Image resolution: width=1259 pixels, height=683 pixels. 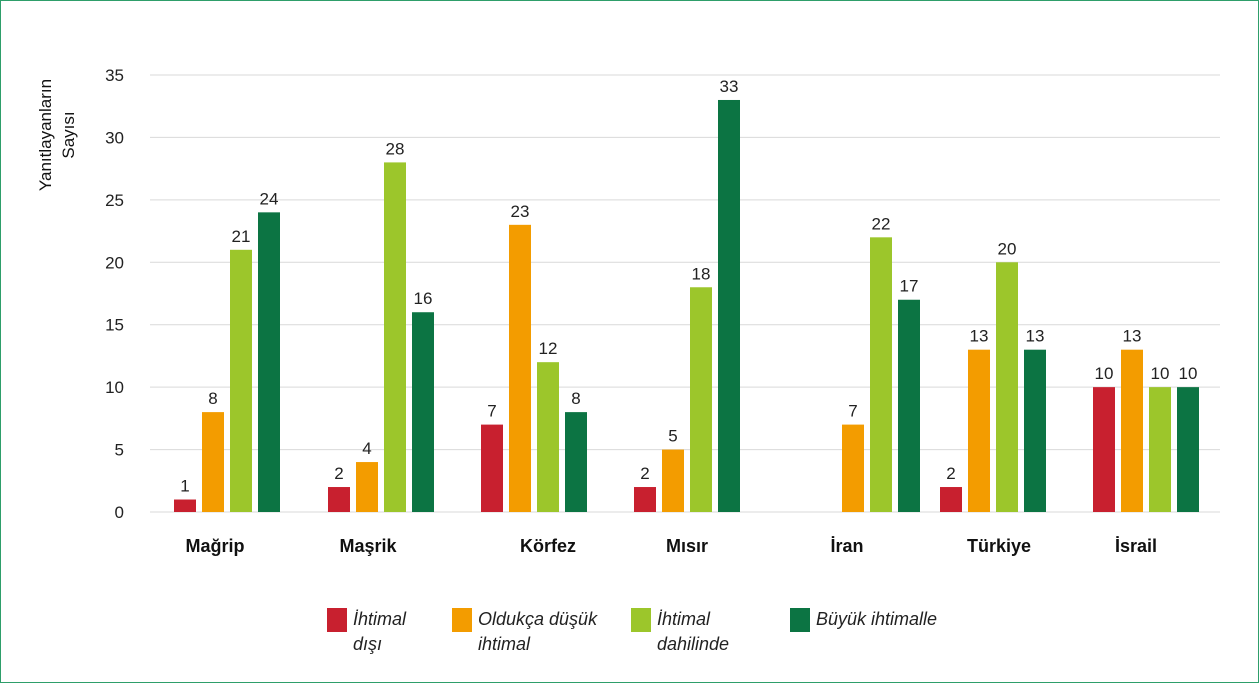 What do you see at coordinates (538, 619) in the screenshot?
I see `legend-label: Oldukça düşük` at bounding box center [538, 619].